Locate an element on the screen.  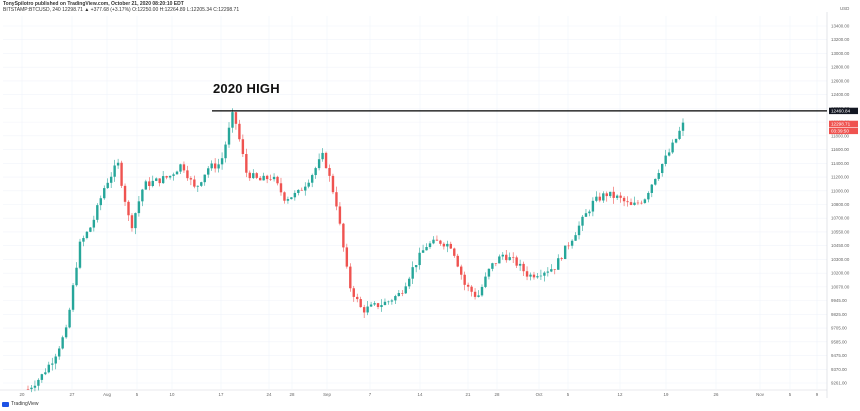
y-tick-label: 9825.00 is located at coordinates (839, 314).